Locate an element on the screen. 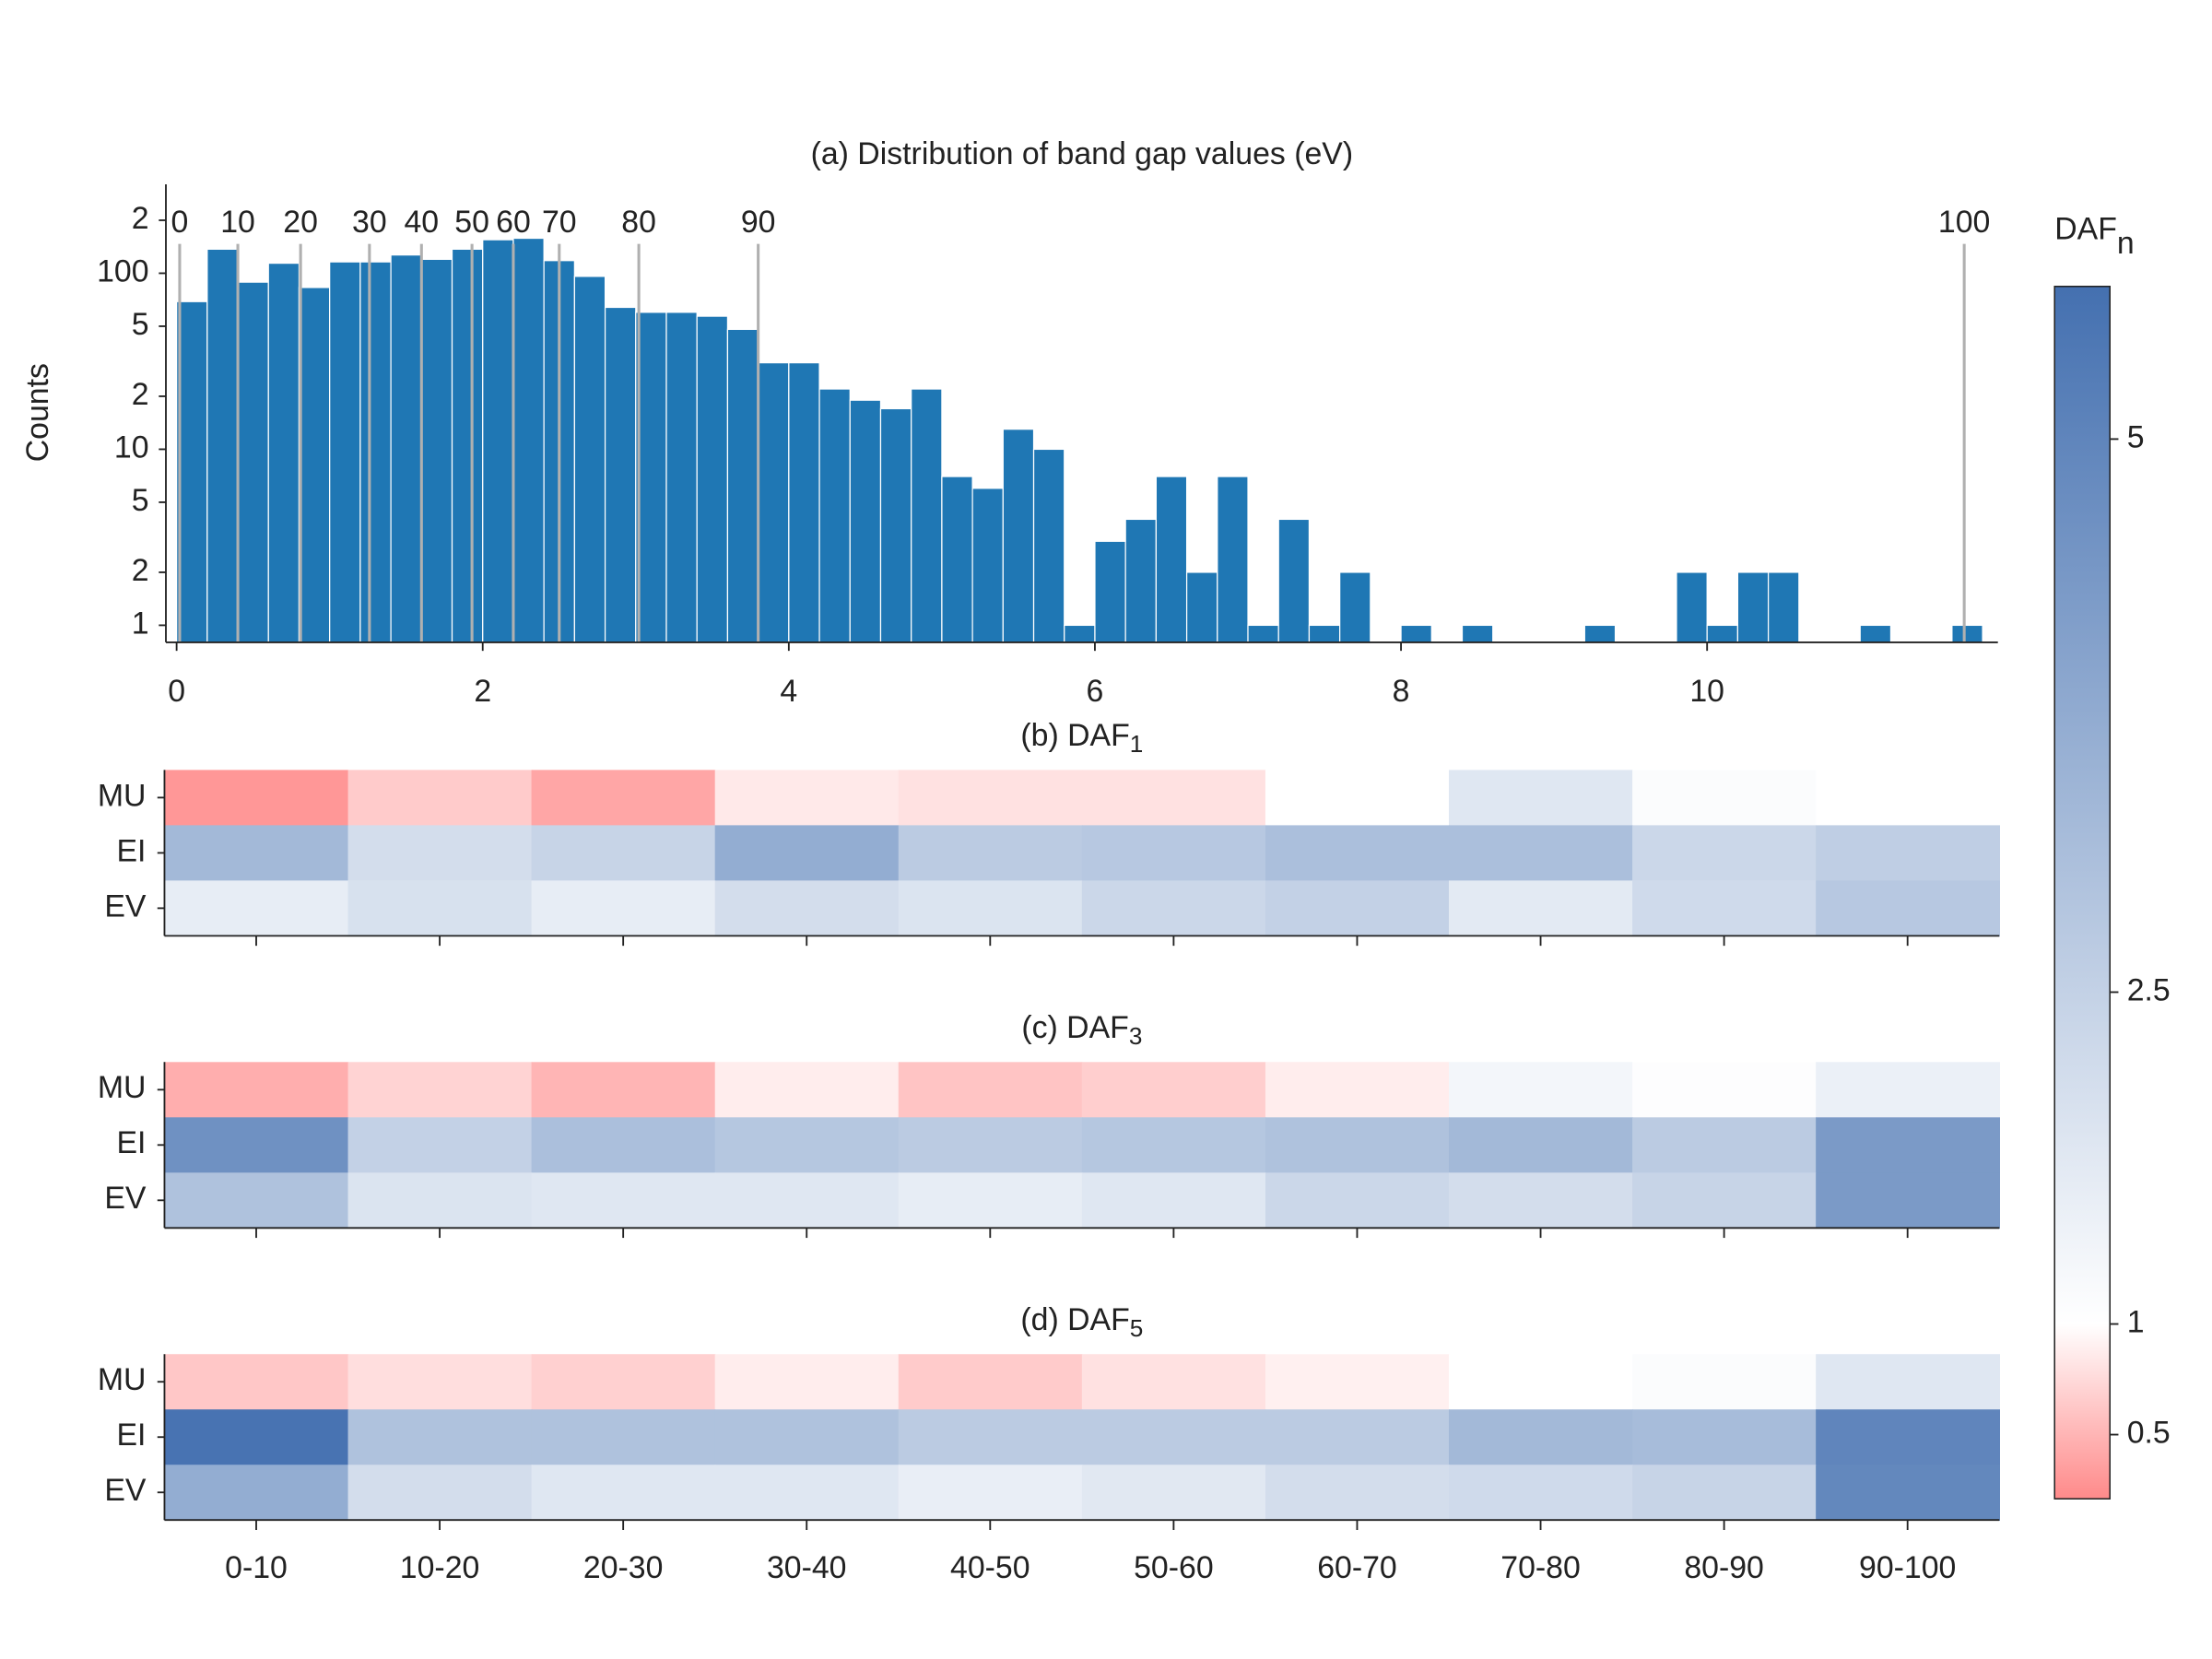 This screenshot has width=2212, height=1659. x-tick-label: 0 is located at coordinates (176, 691).